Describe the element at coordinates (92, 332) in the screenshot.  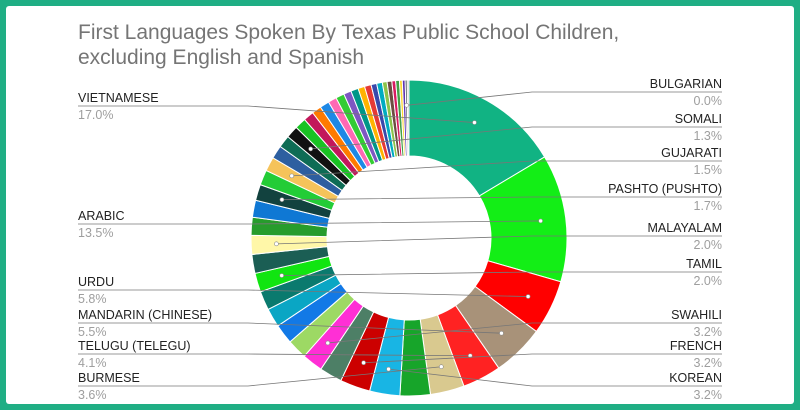
I see `slice-percent-label: 5.5%` at that location.